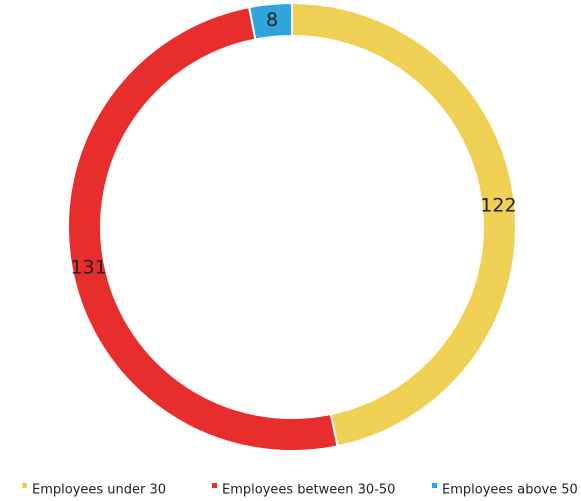 This screenshot has height=501, width=581. Describe the element at coordinates (510, 490) in the screenshot. I see `legend-label: Employees above 50` at that location.